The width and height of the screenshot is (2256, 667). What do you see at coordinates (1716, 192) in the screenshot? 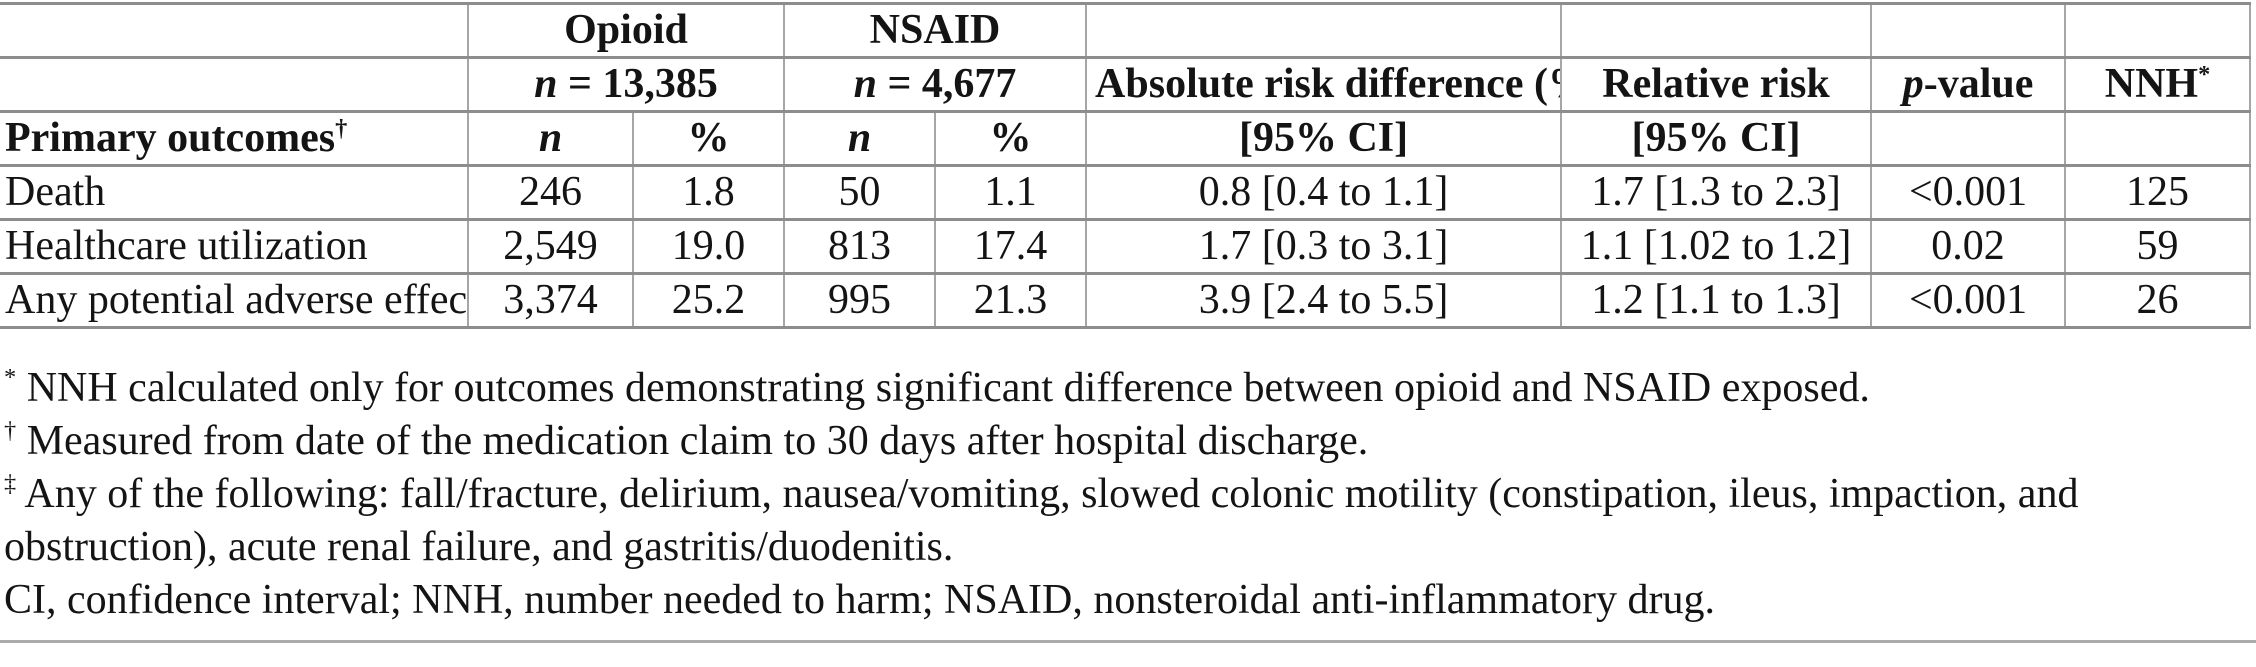
I see `rr-cell: 1.7 [1.3 to 2.3]` at bounding box center [1716, 192].